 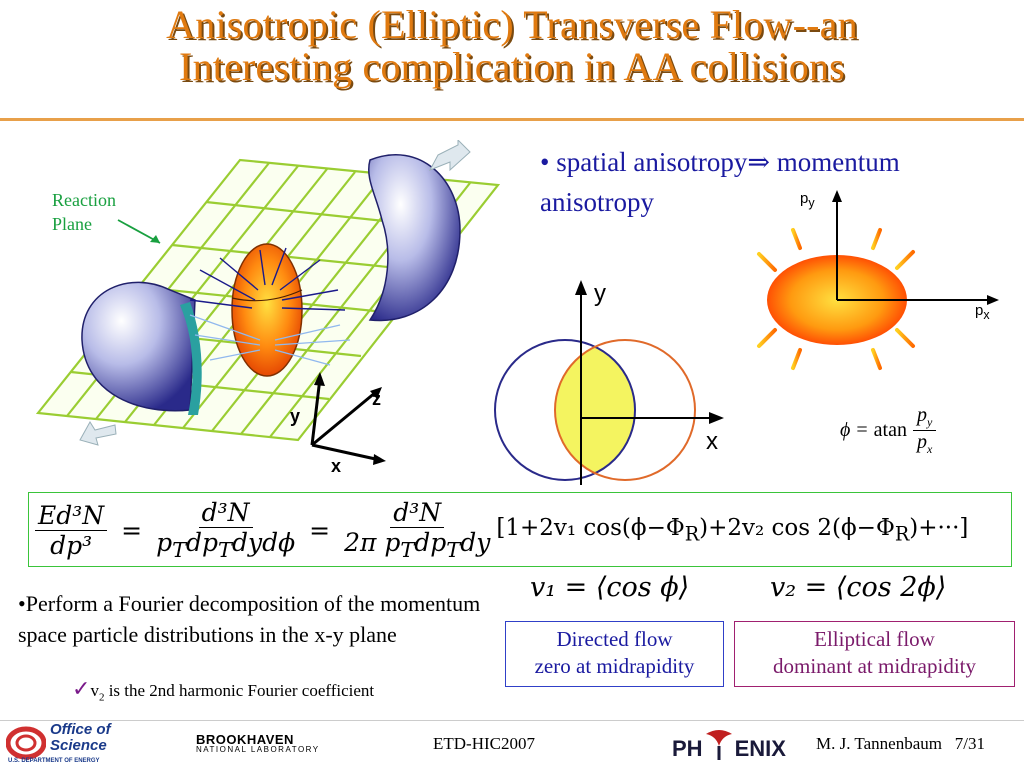 I want to click on eq-term-2: d³N pTdpTdydϕ, so click(x=226, y=530).